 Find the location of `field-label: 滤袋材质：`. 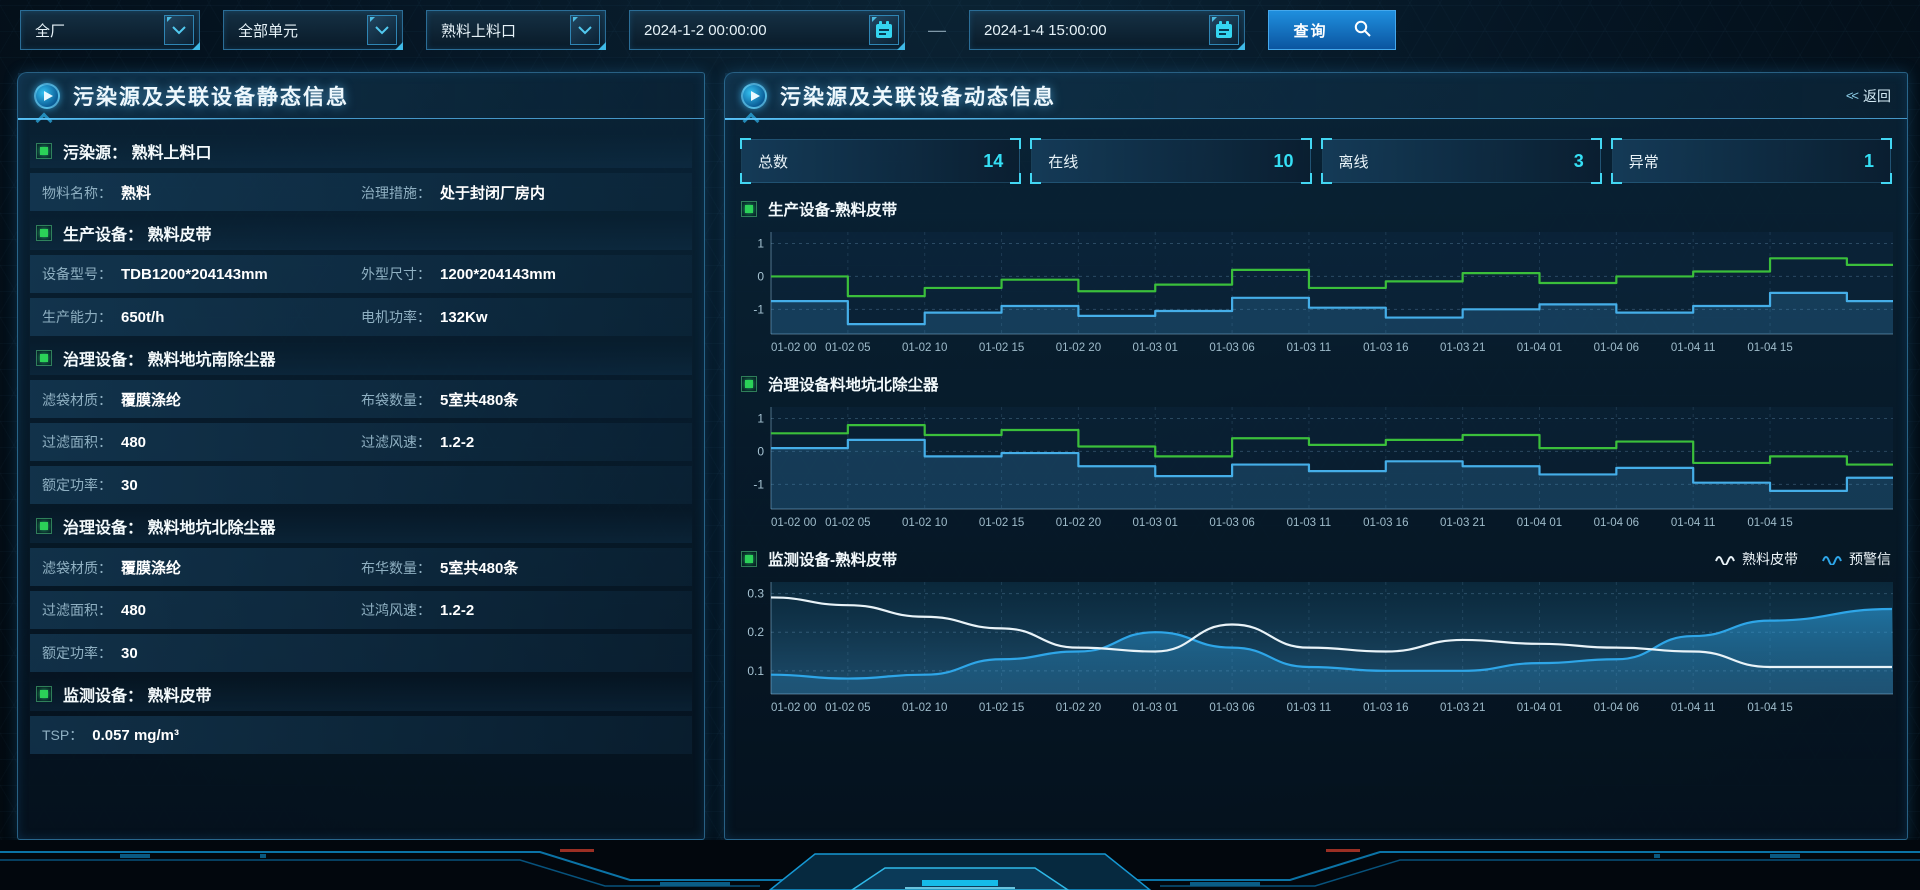

field-label: 滤袋材质： is located at coordinates (77, 567).